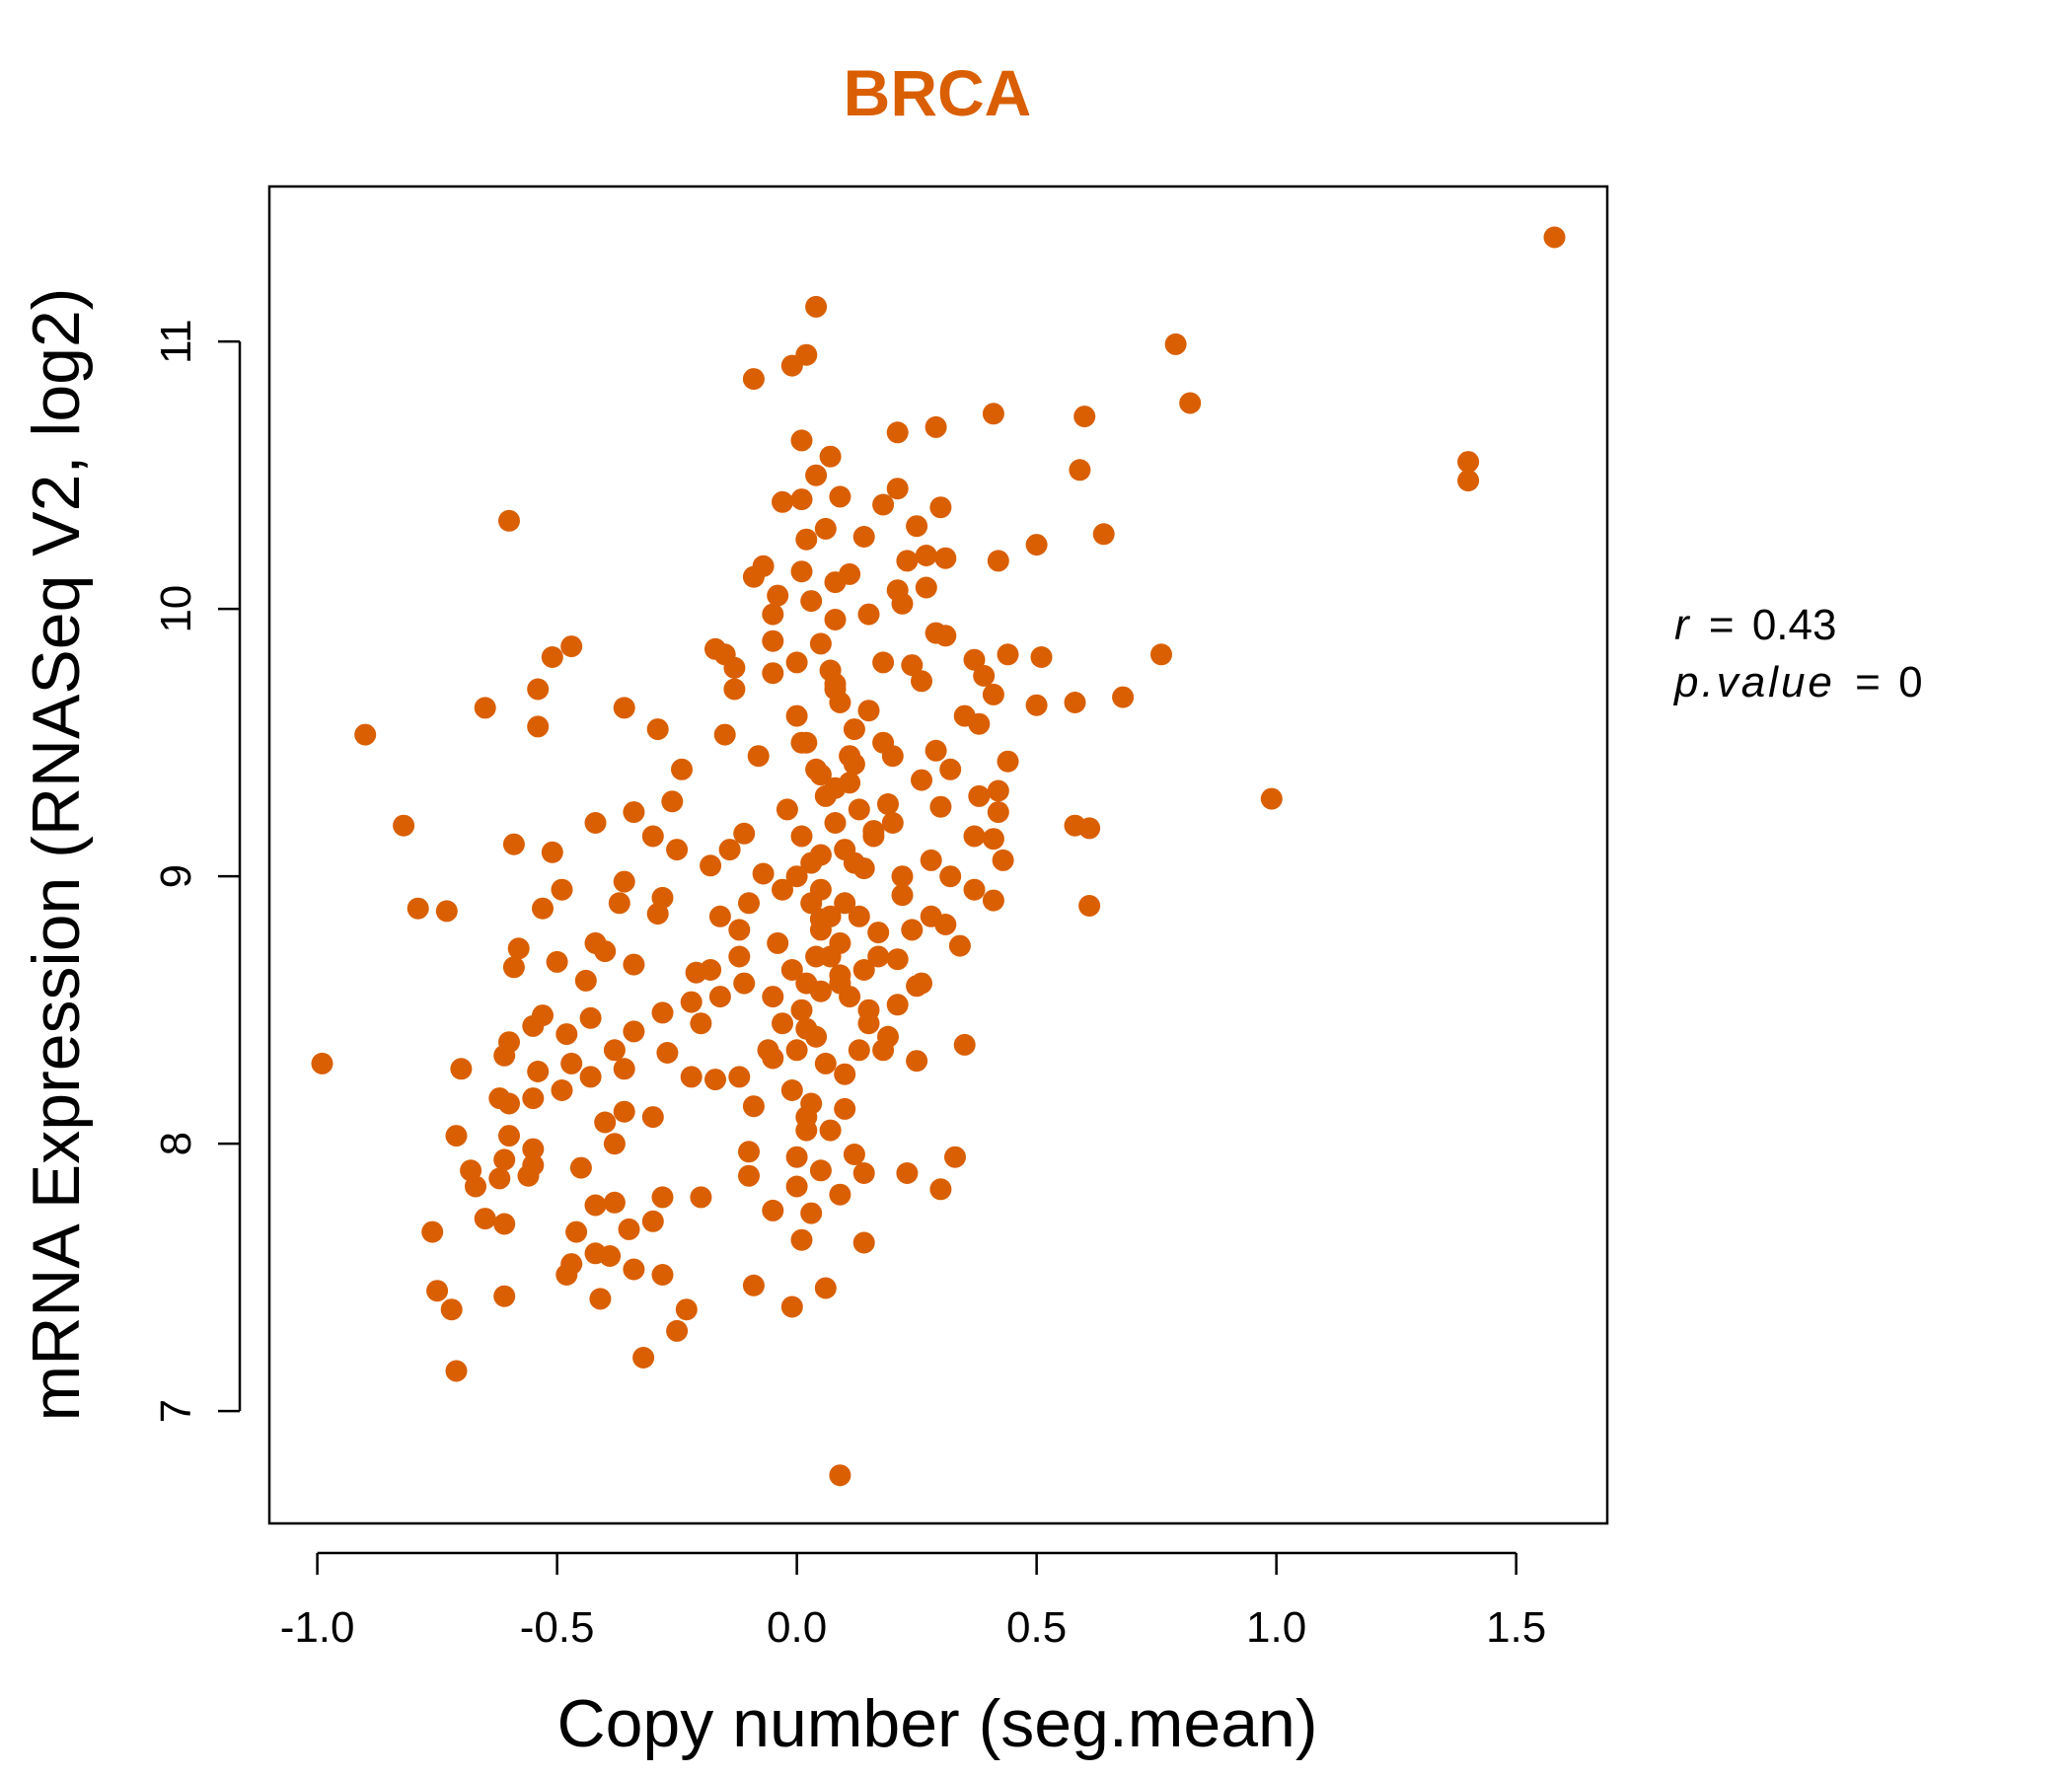  What do you see at coordinates (1795, 625) in the screenshot?
I see `r-value: 0.43` at bounding box center [1795, 625].